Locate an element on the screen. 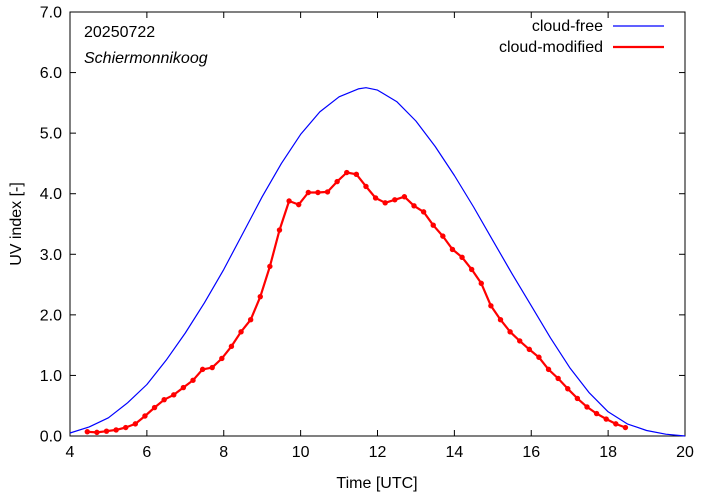 This screenshot has width=702, height=497. x-tick-label: 14 is located at coordinates (454, 452).